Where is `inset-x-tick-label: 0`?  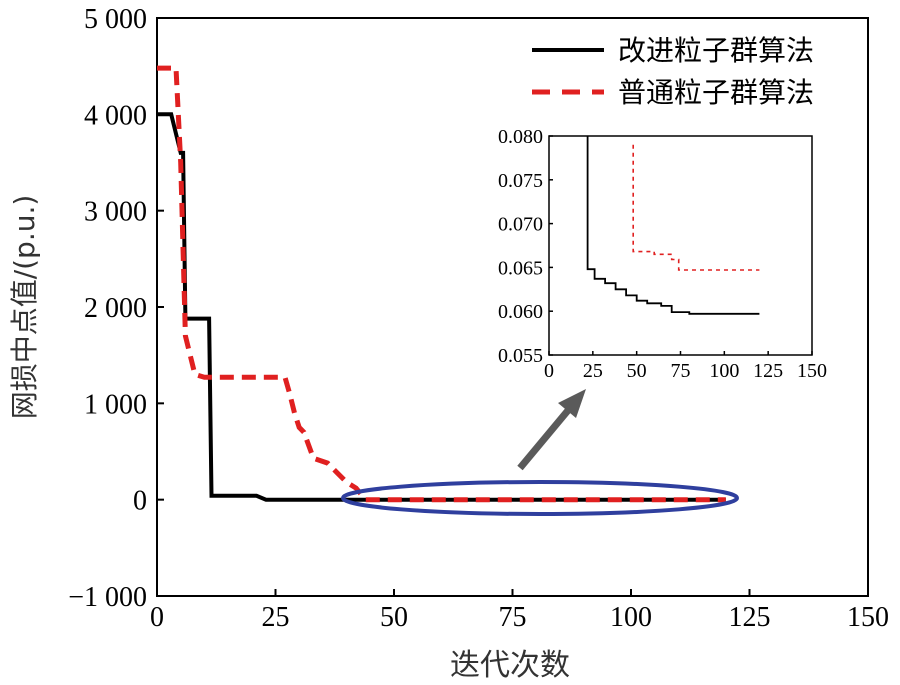
inset-x-tick-label: 0 is located at coordinates (549, 371).